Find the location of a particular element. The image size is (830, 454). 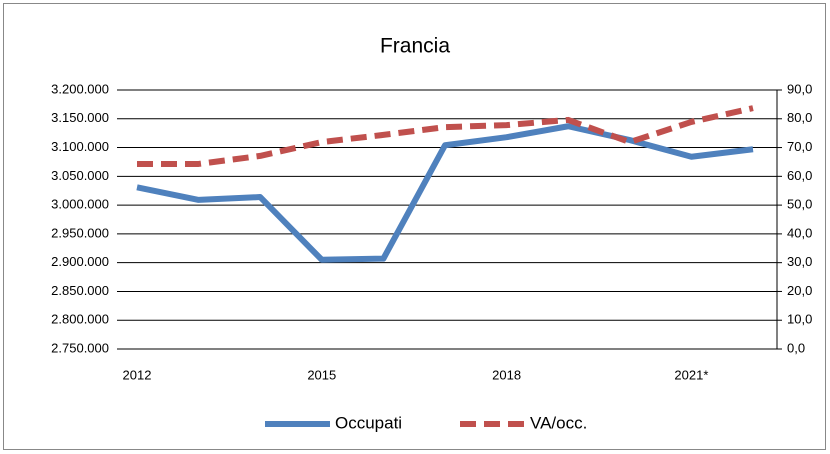

y2-tick-label: 90,0 is located at coordinates (799, 88).